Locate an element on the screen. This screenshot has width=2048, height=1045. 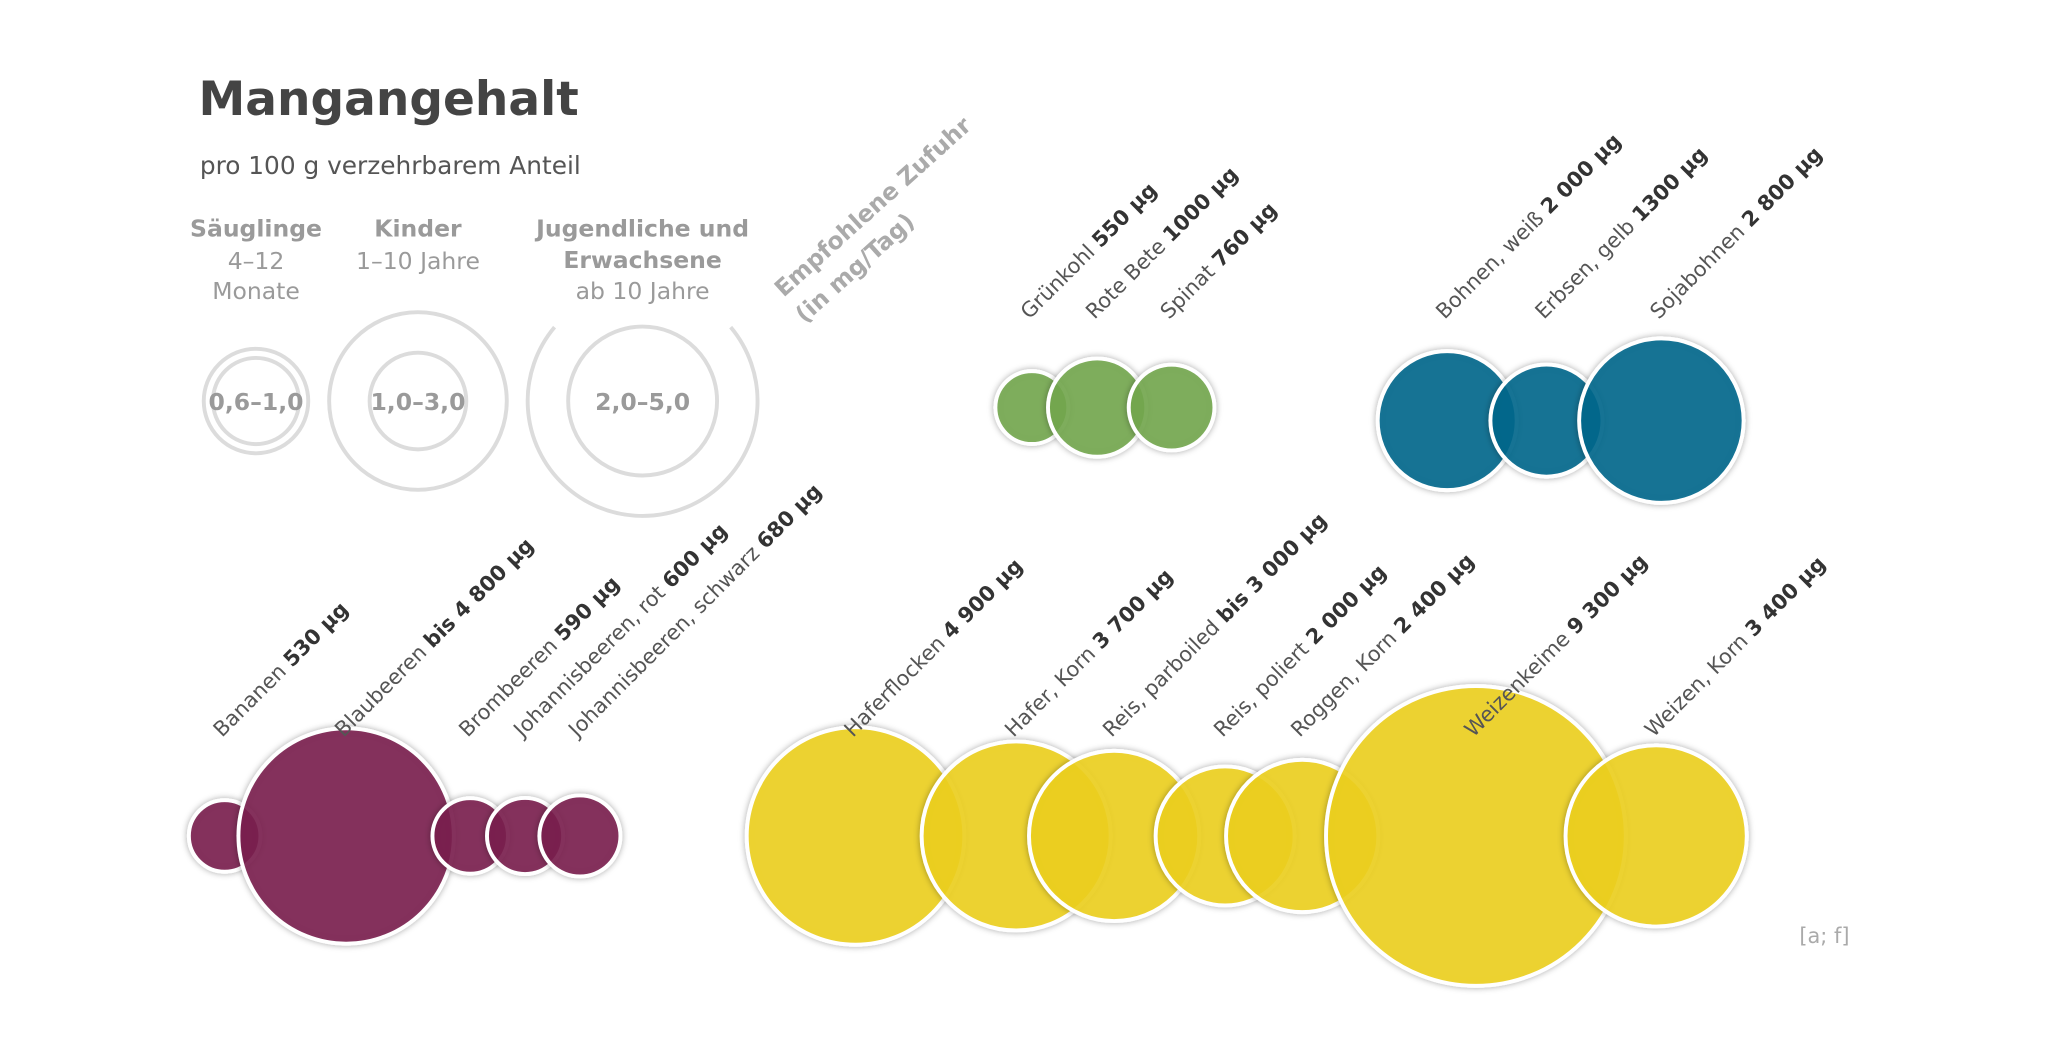
food-name: Spinat is located at coordinates (1188, 292).